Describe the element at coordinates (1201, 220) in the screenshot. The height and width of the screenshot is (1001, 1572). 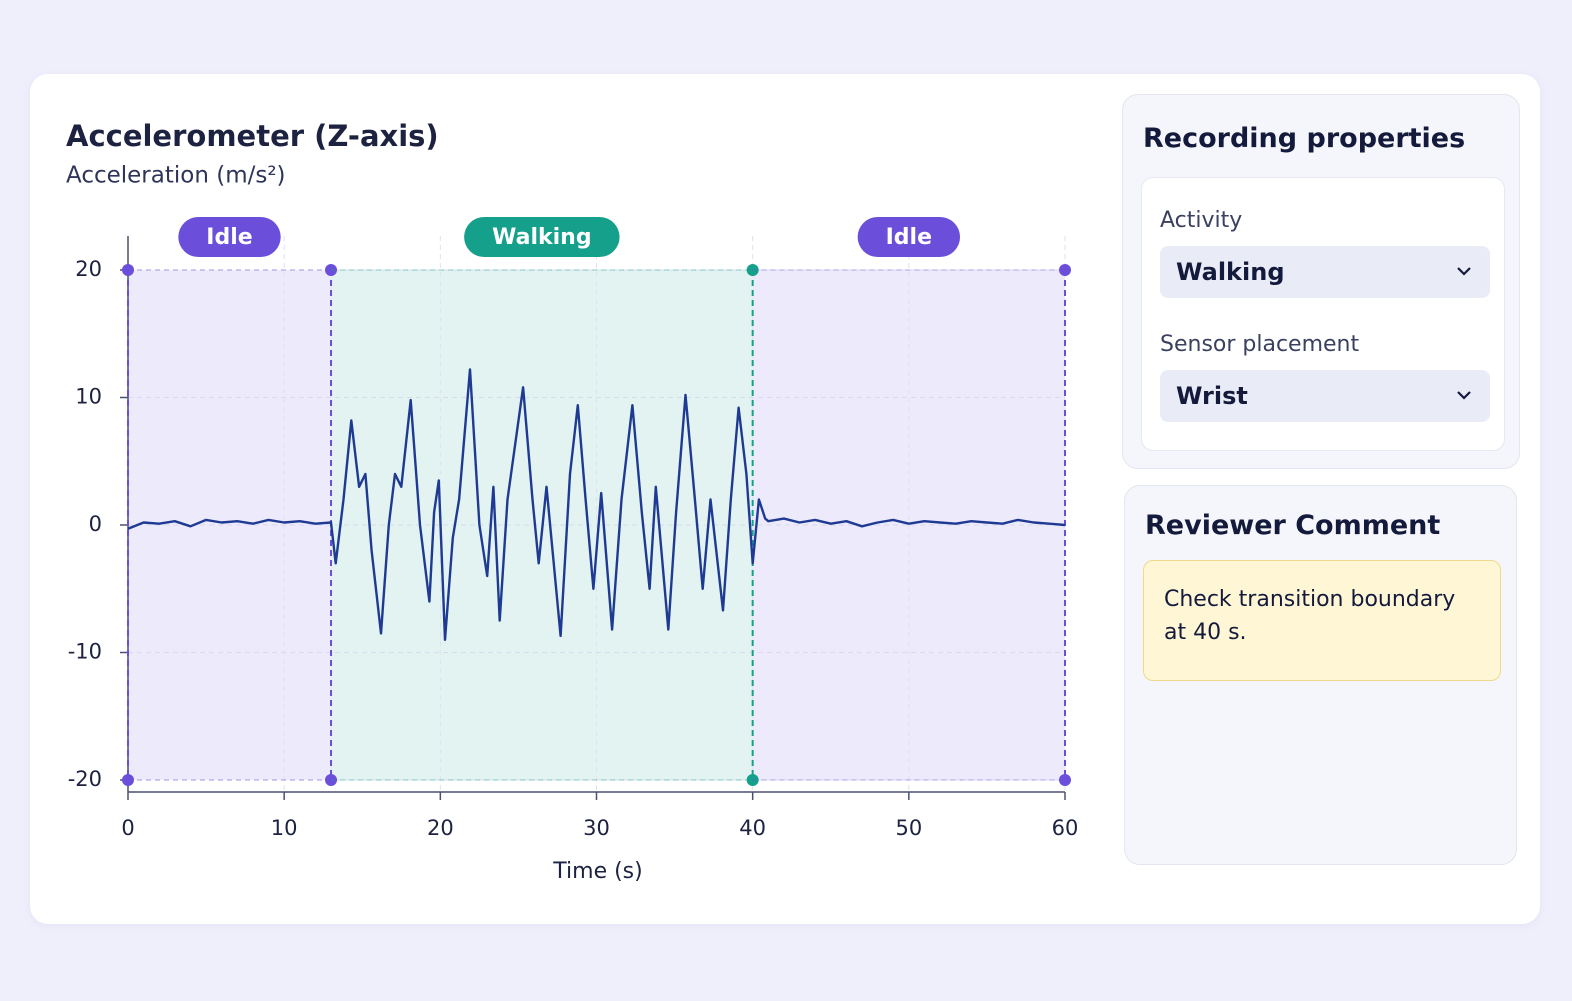
I see `field-label: Activity` at that location.